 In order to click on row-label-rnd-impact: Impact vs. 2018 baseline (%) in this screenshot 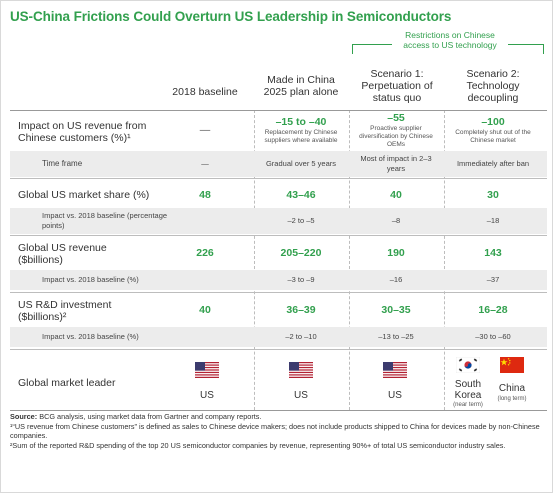, I will do `click(90, 336)`.